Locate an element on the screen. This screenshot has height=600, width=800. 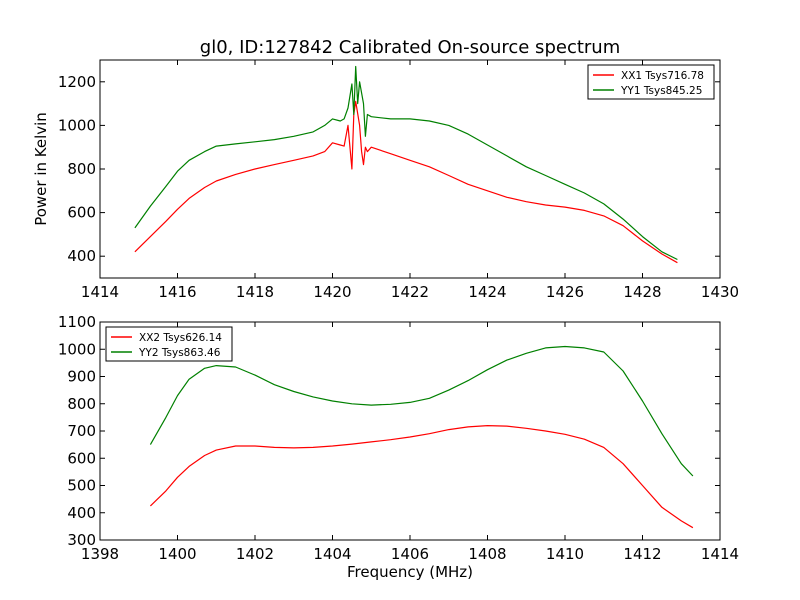
legend-label: YY1 Tsys845.25 is located at coordinates (661, 91).